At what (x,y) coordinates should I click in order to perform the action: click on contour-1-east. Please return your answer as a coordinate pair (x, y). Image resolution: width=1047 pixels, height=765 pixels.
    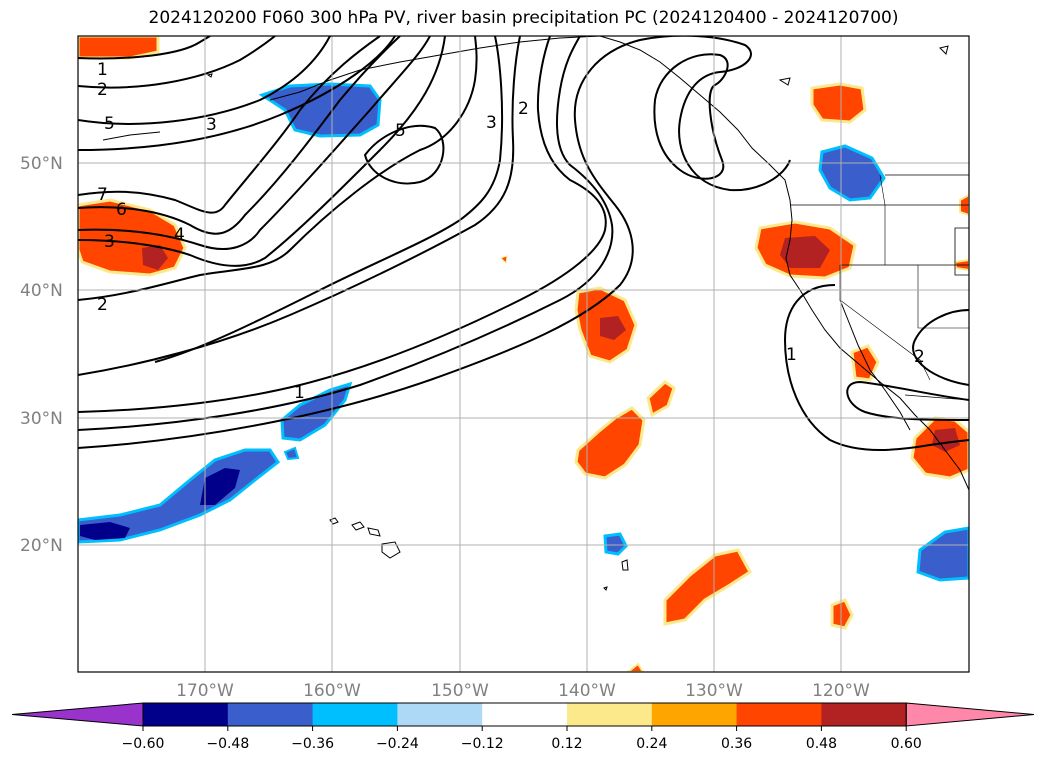
    Looking at the image, I should click on (876, 367).